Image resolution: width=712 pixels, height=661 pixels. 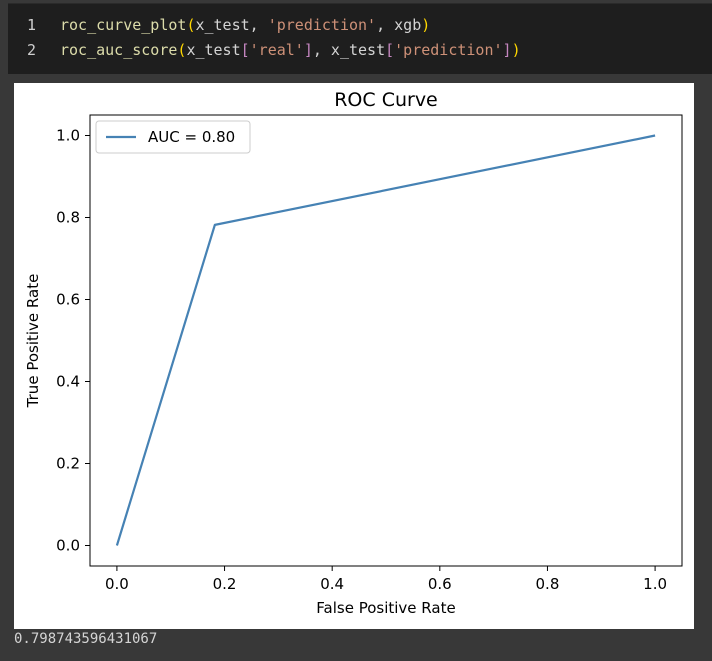 What do you see at coordinates (191, 137) in the screenshot?
I see `legend-label: AUC = 0.80` at bounding box center [191, 137].